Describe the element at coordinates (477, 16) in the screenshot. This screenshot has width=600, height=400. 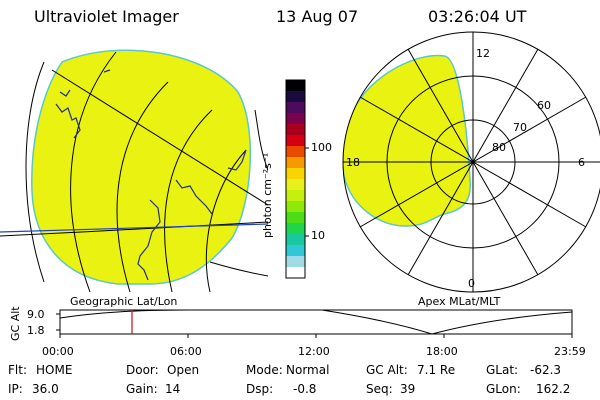
I see `observation-time: 03:26:04 UT` at that location.